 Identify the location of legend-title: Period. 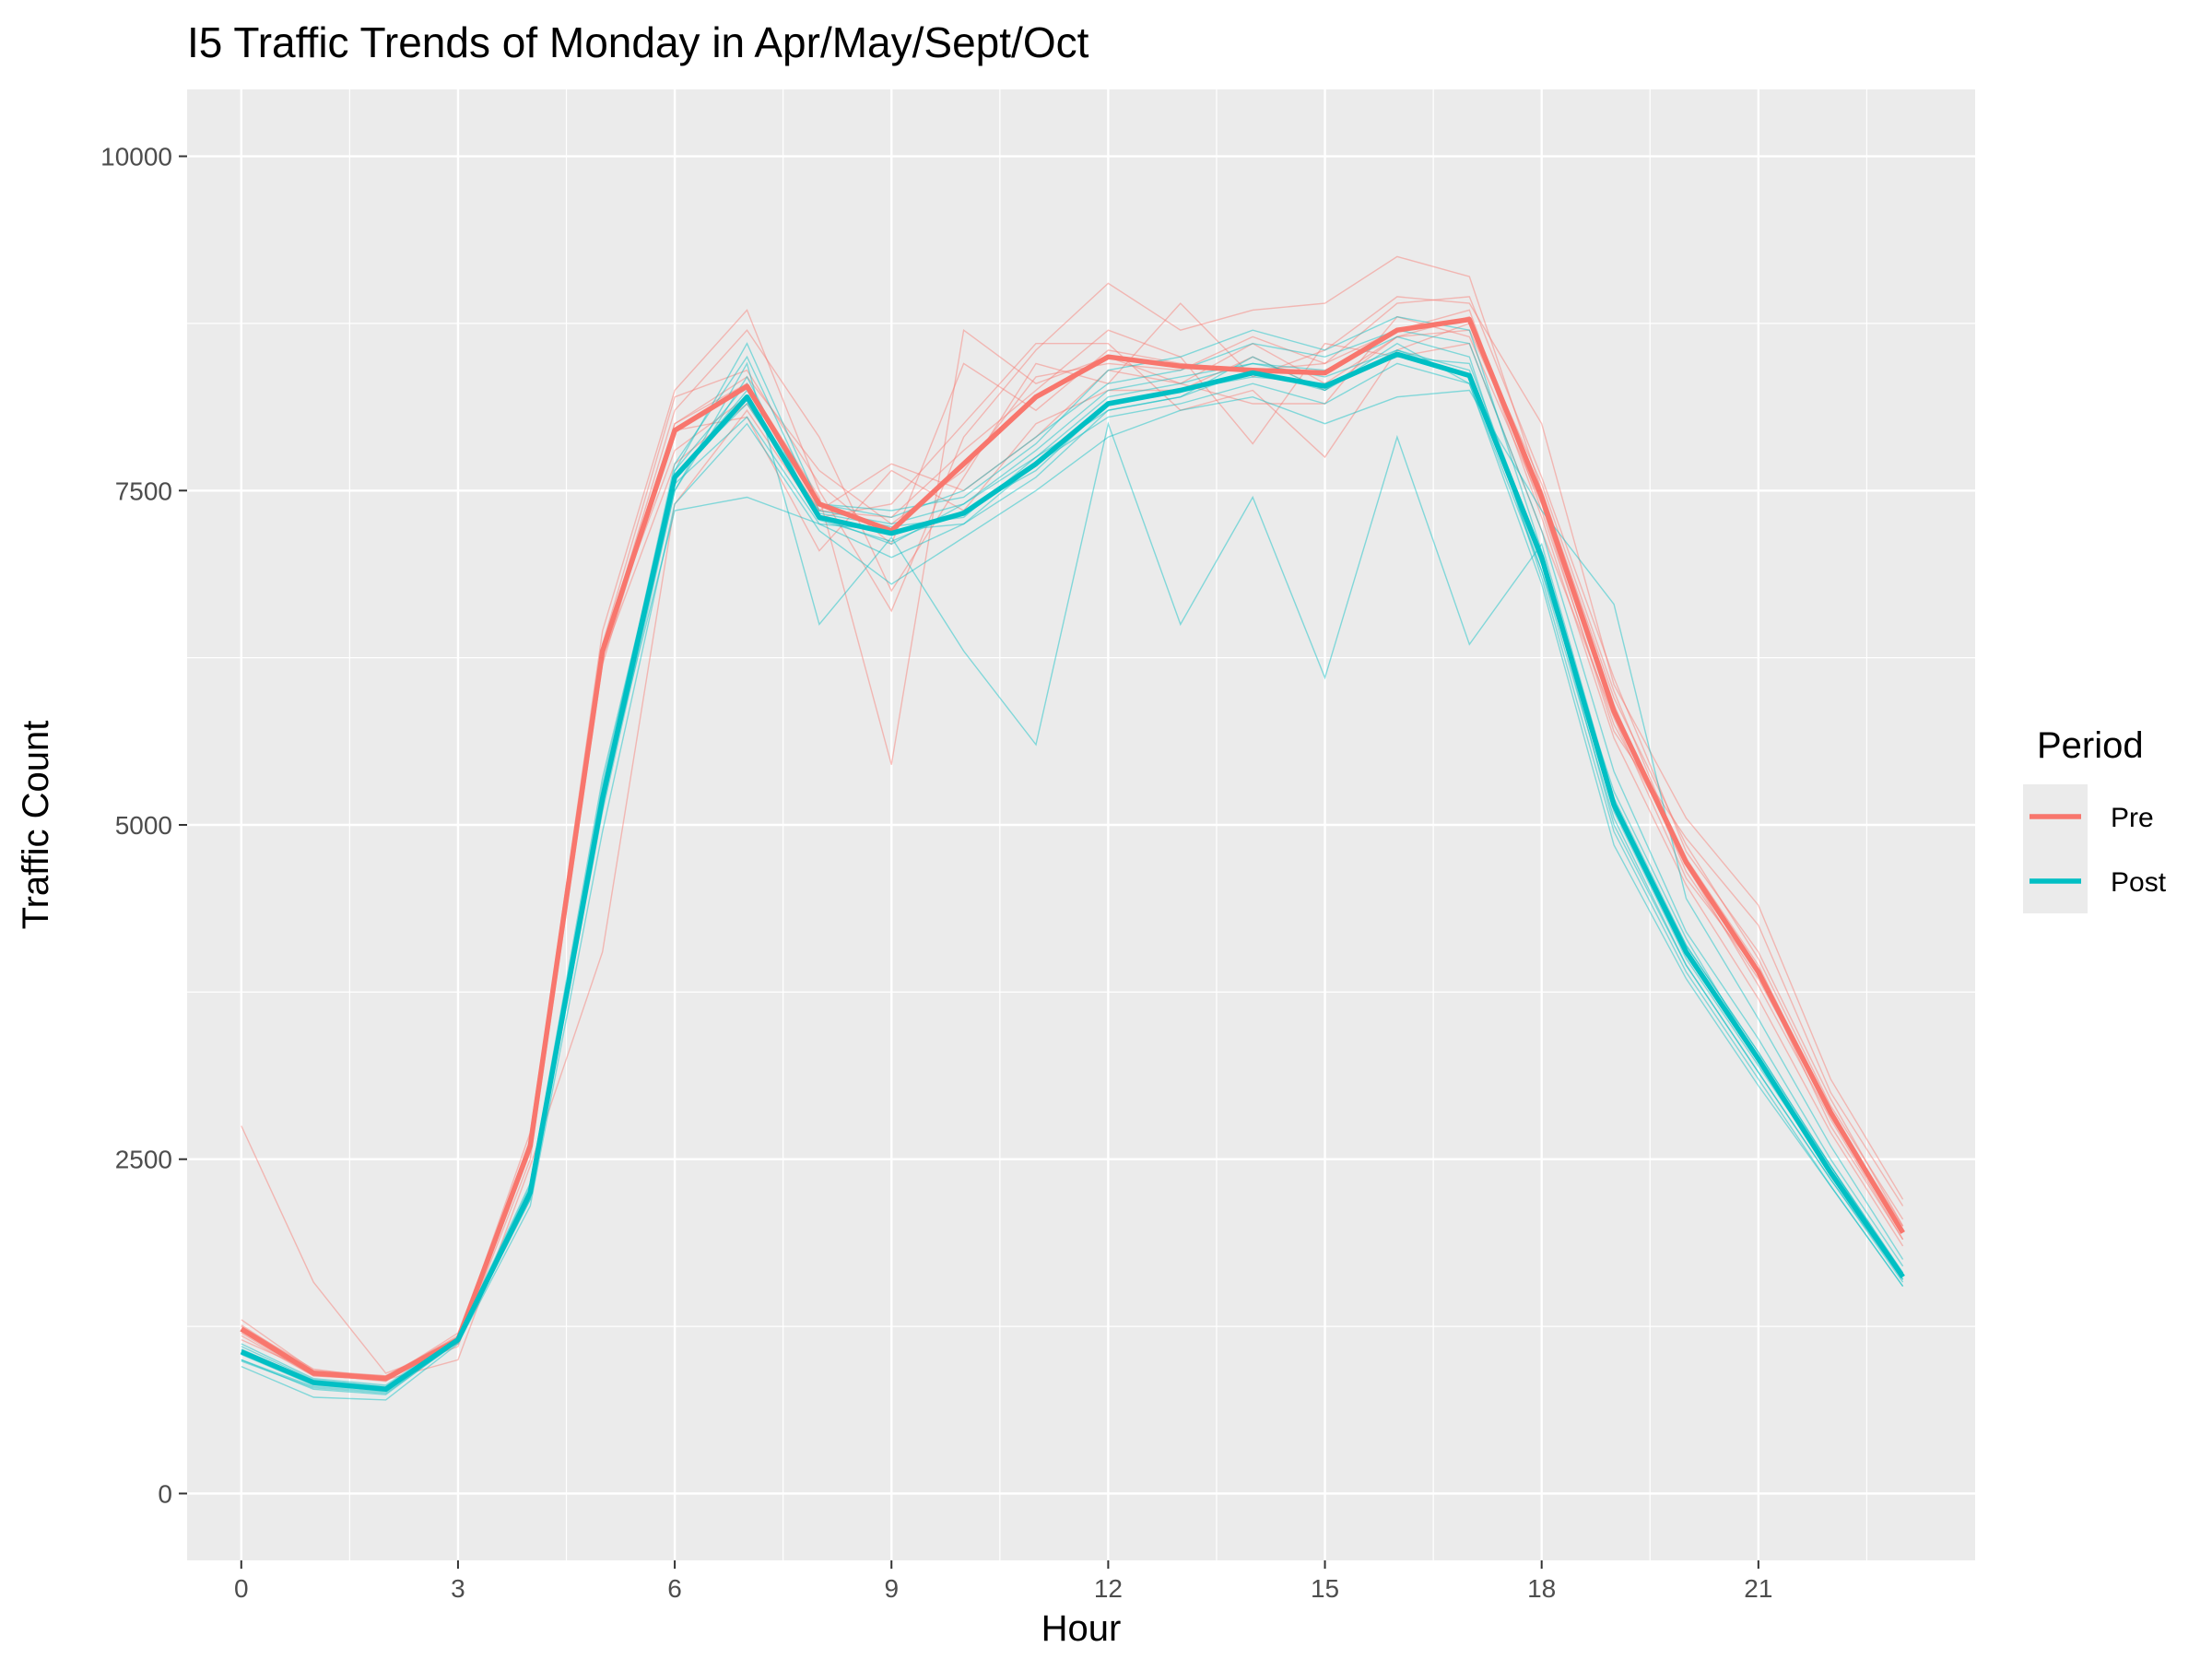
(2090, 745).